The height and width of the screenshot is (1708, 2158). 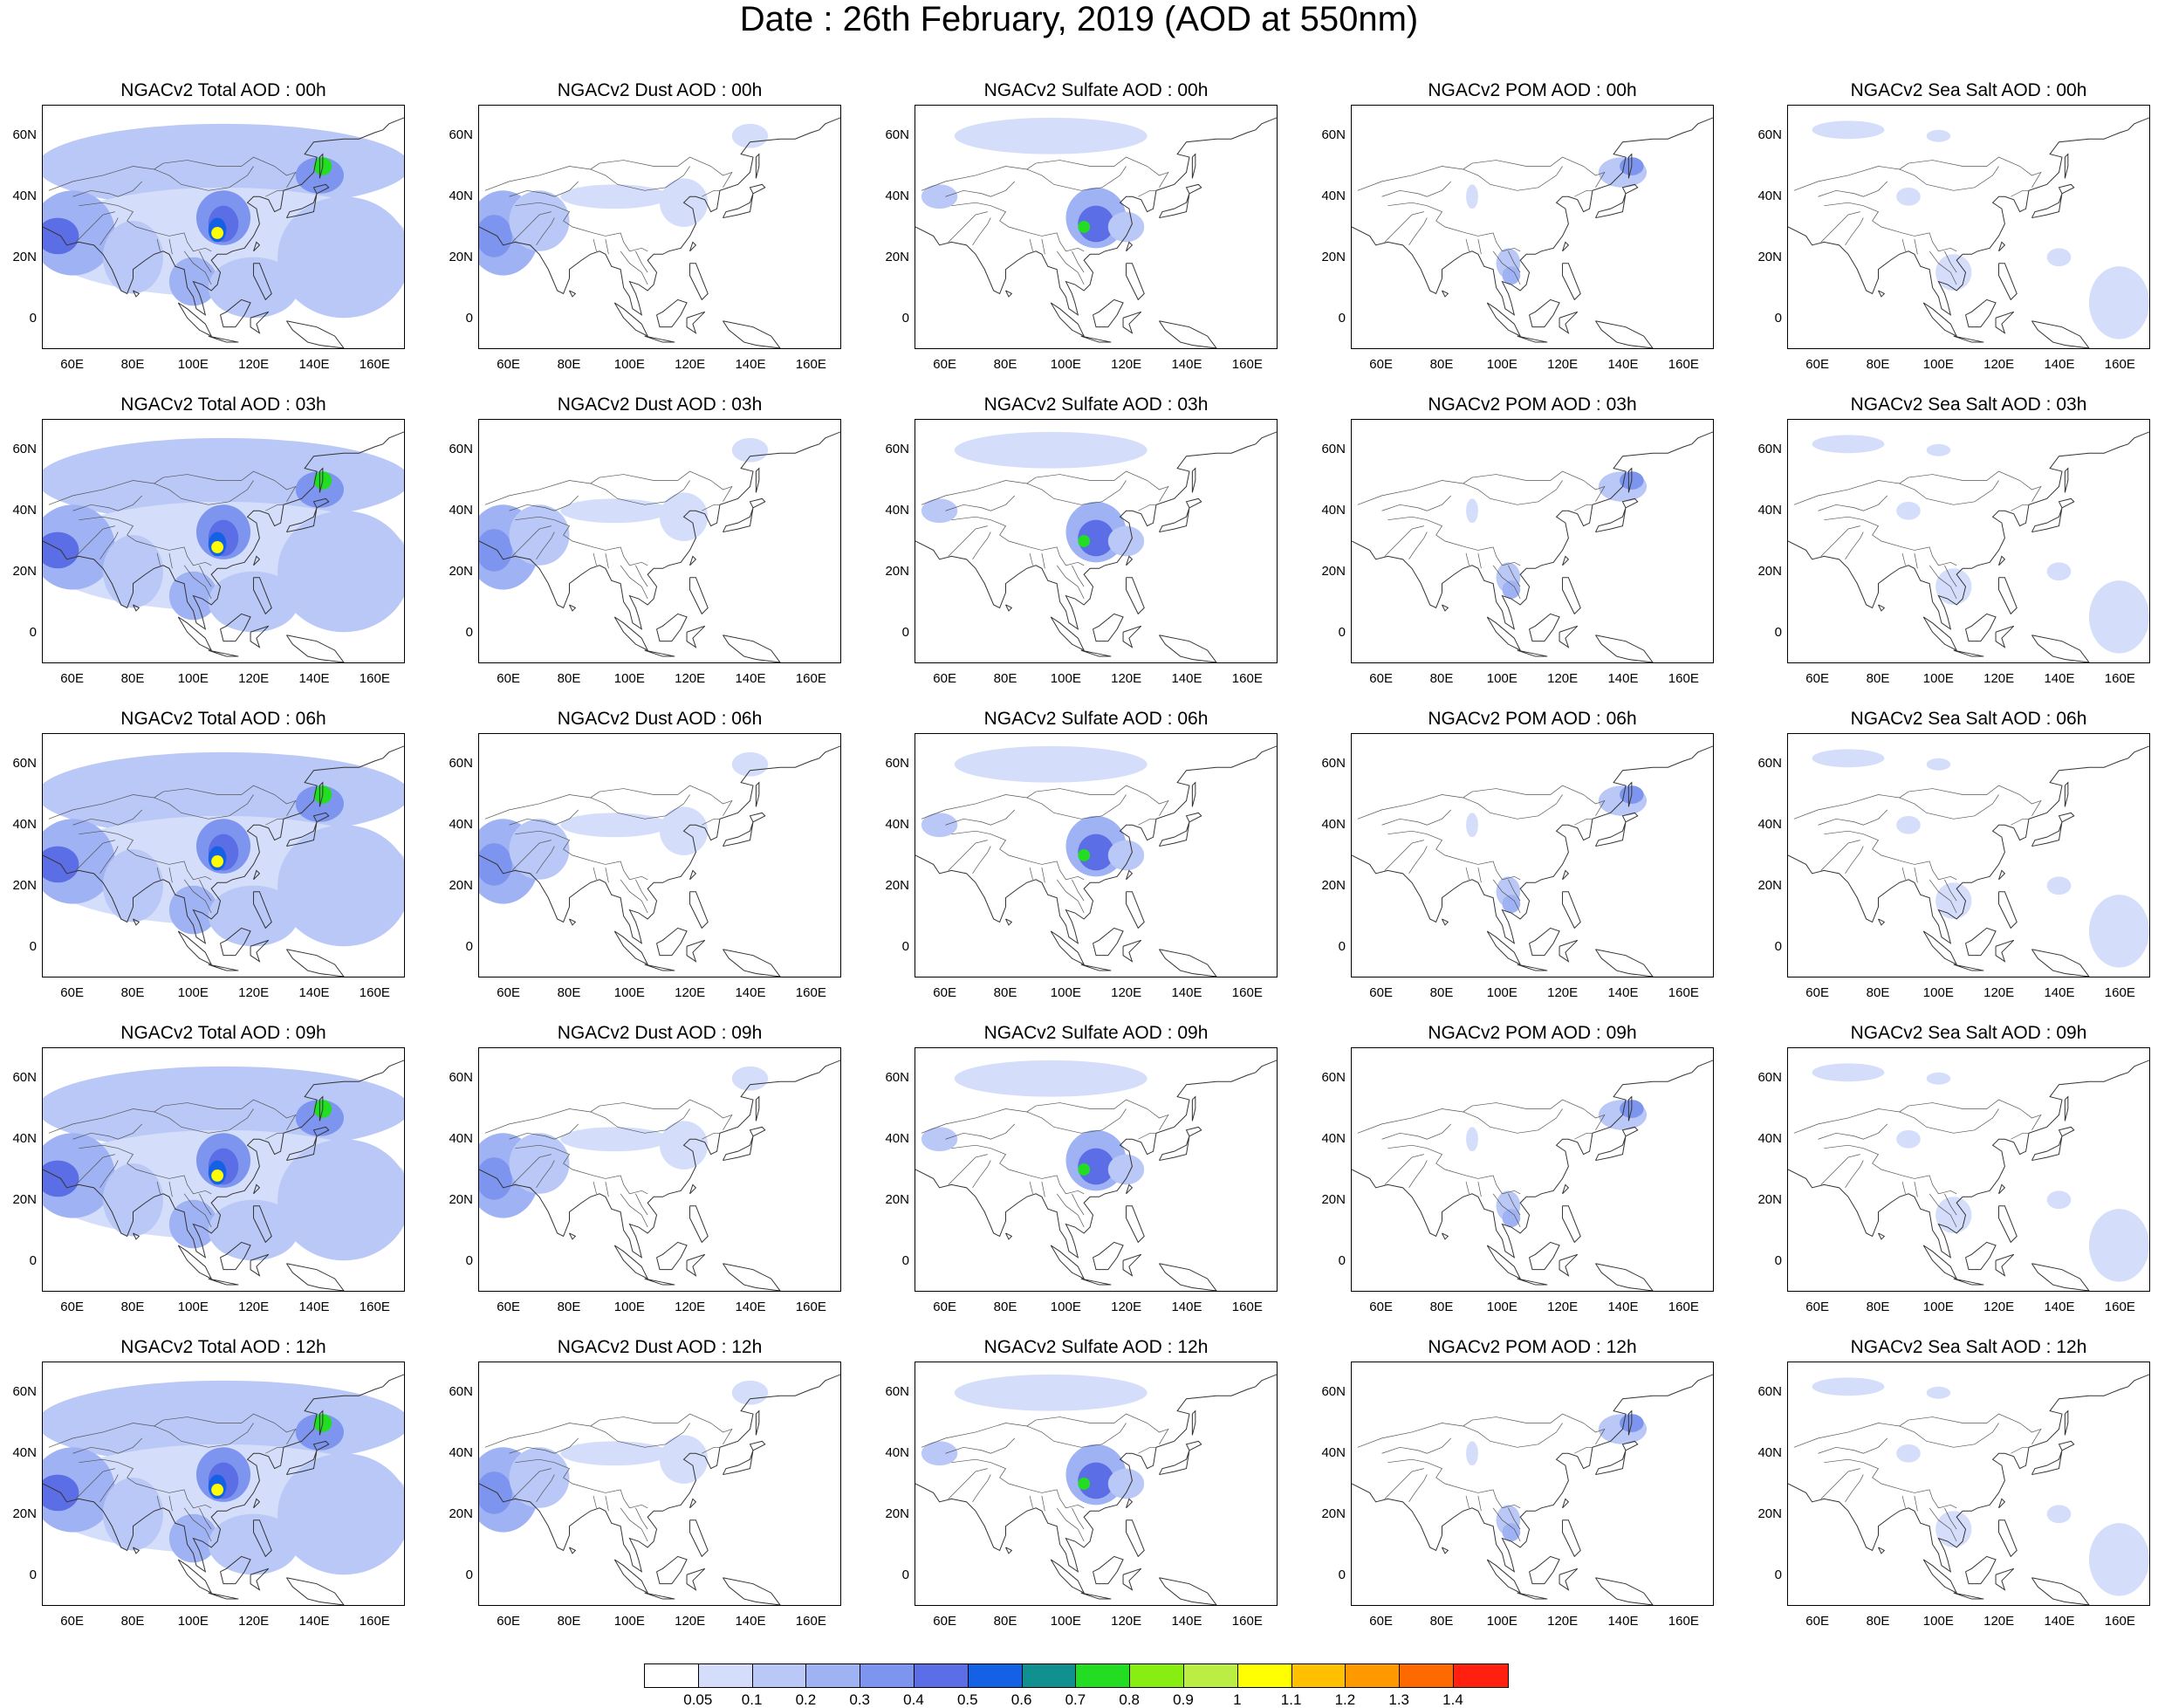 What do you see at coordinates (1049, 1675) in the screenshot?
I see `colorbar-swatch` at bounding box center [1049, 1675].